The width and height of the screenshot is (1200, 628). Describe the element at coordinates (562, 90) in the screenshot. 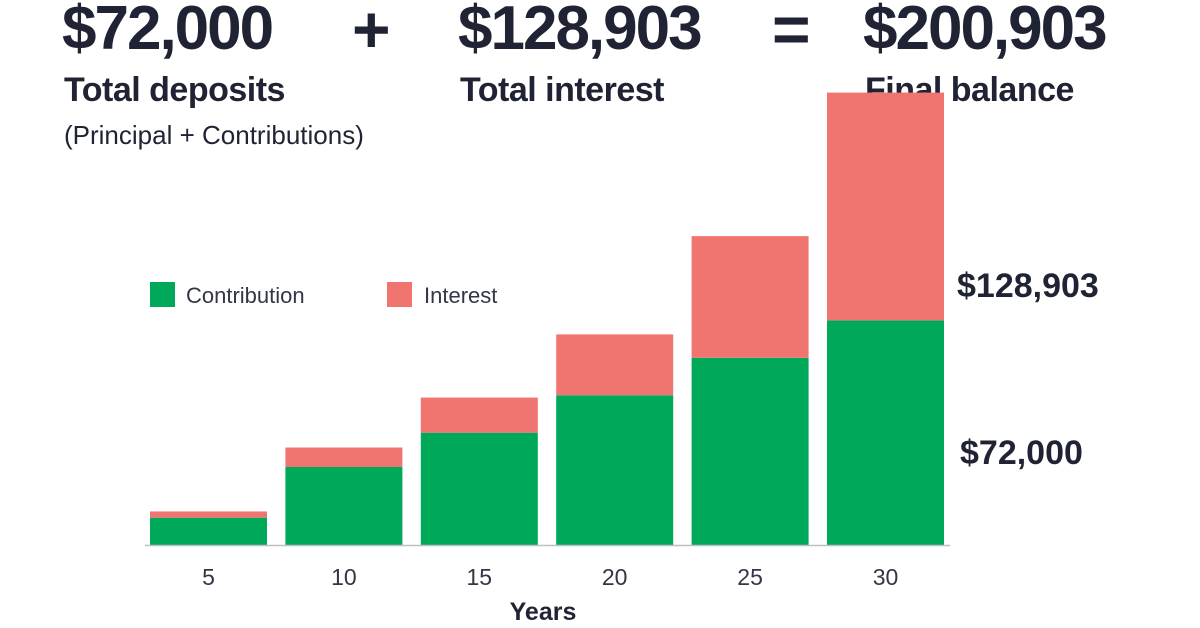

I see `interest-label: Total interest` at that location.